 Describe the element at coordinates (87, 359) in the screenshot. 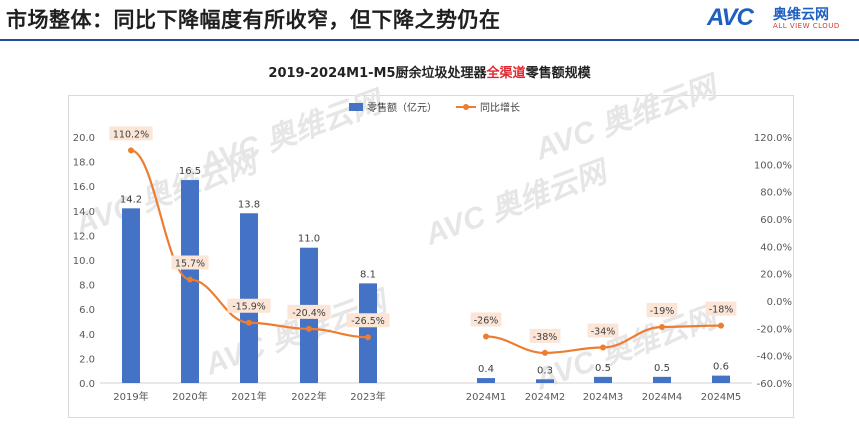

I see `y-left-tick-label: 2.0` at that location.